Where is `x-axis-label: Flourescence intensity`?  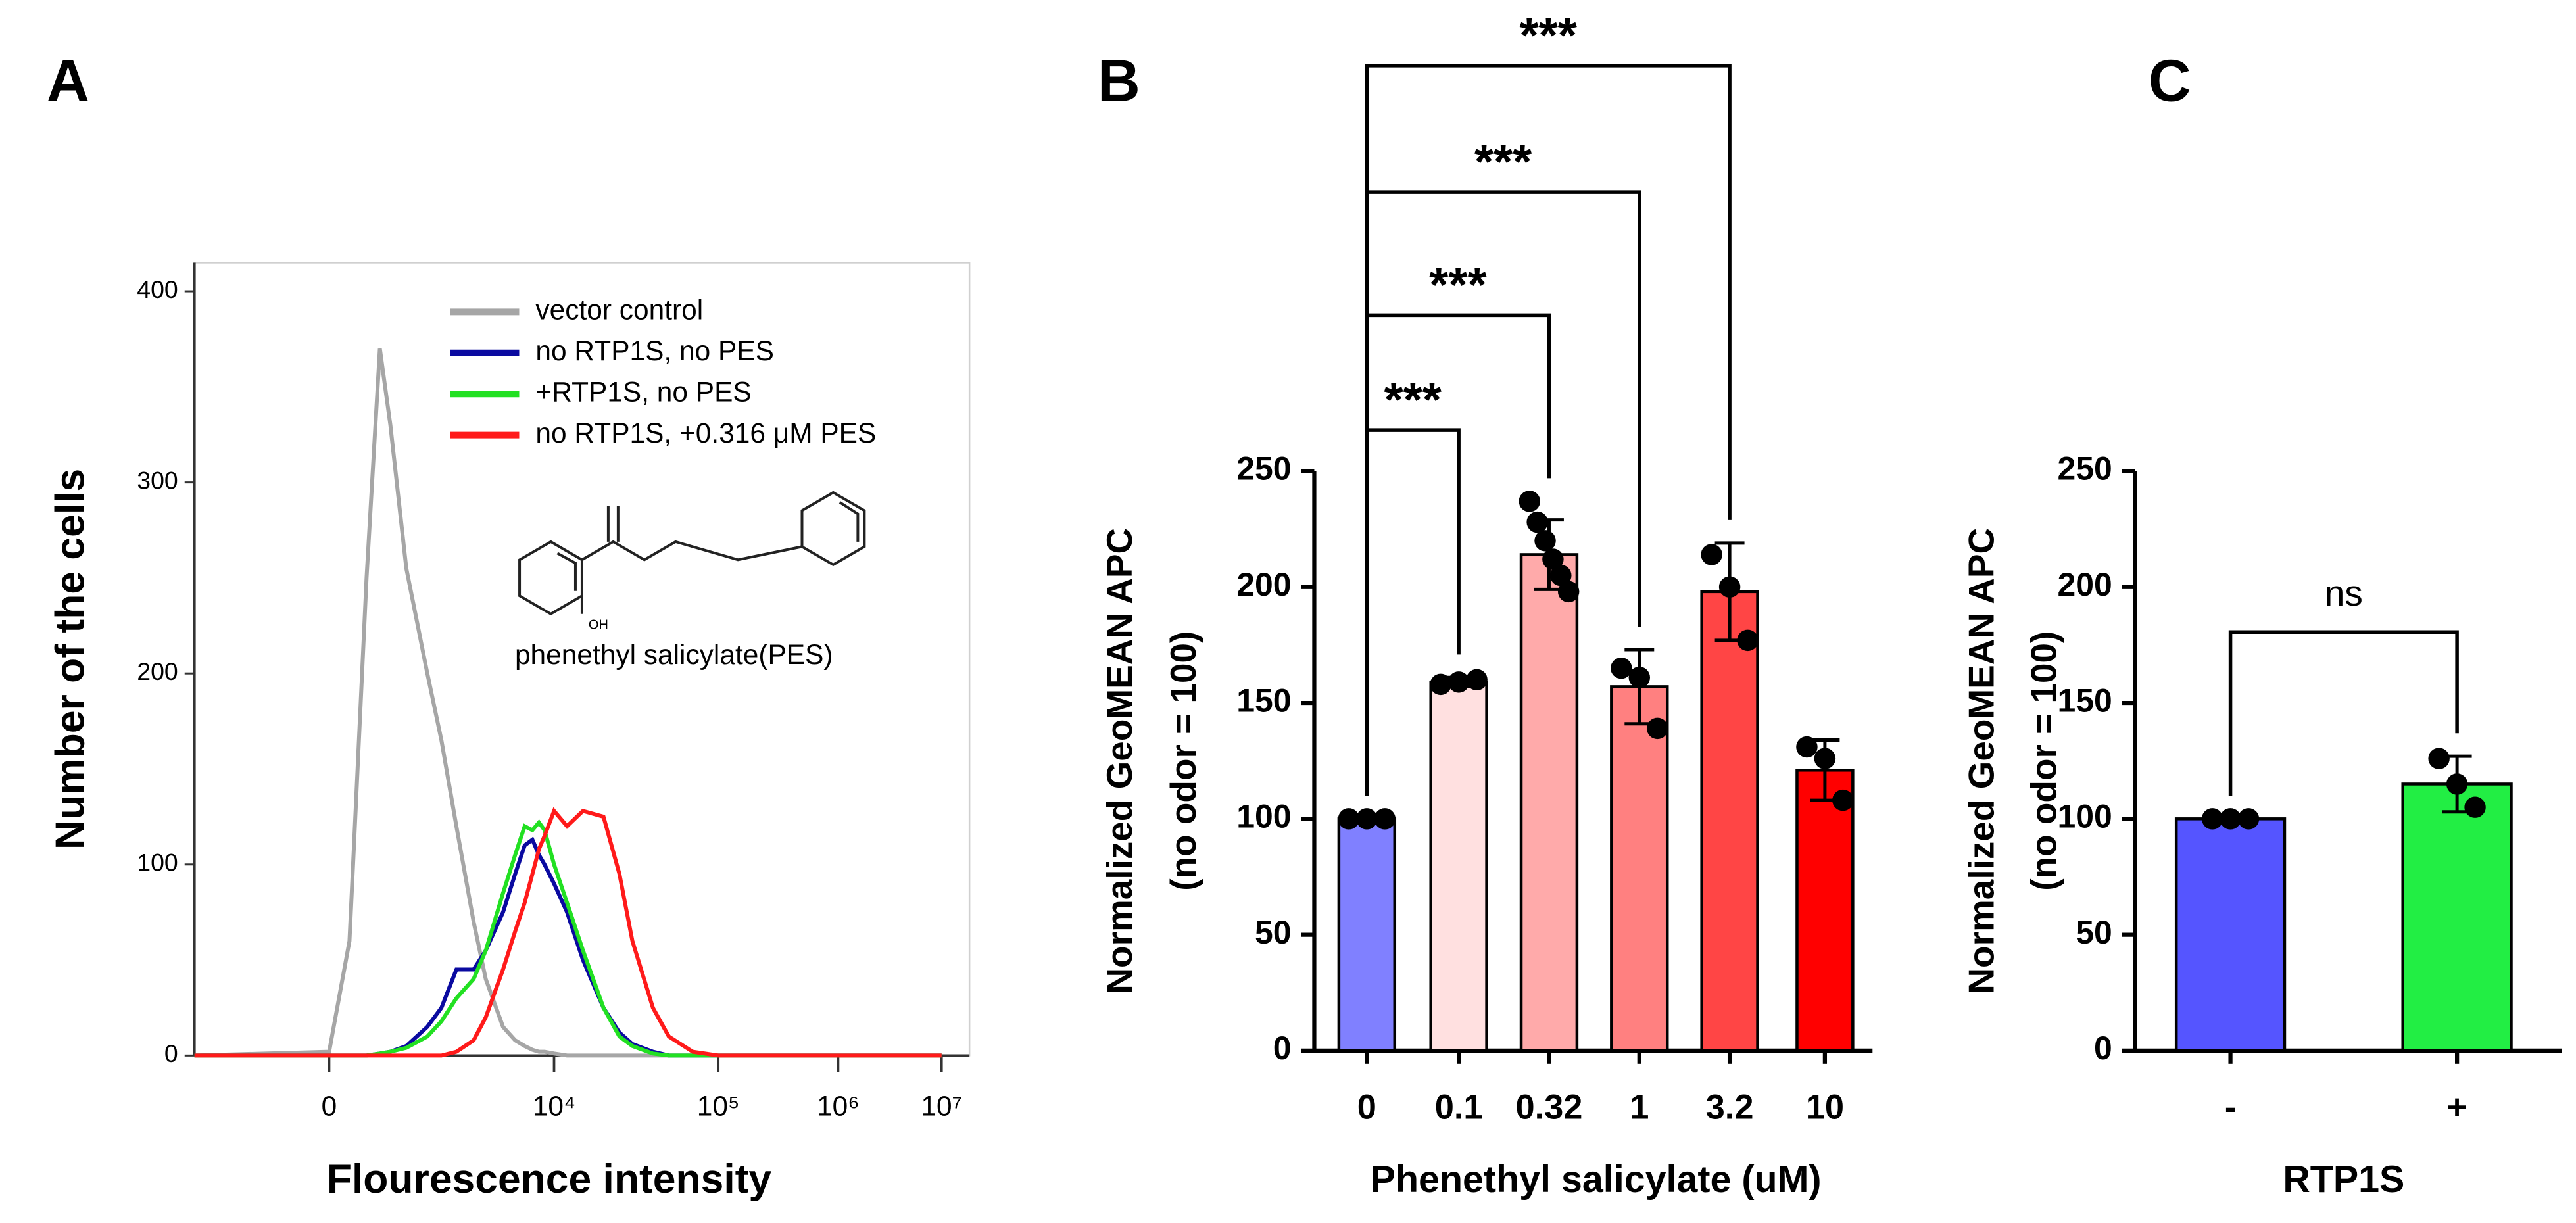 x-axis-label: Flourescence intensity is located at coordinates (549, 1179).